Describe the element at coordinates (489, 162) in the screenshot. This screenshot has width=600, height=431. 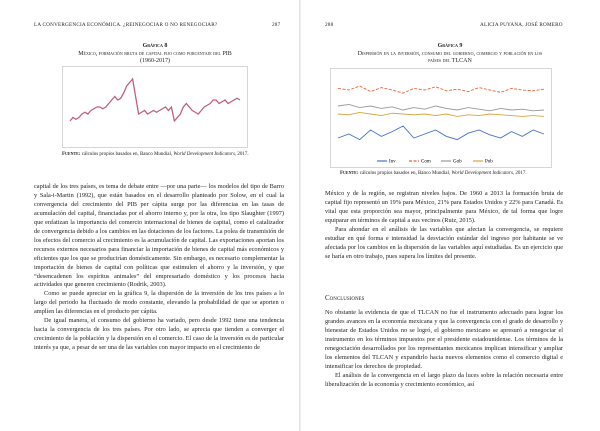
I see `legend-label: Pob` at that location.